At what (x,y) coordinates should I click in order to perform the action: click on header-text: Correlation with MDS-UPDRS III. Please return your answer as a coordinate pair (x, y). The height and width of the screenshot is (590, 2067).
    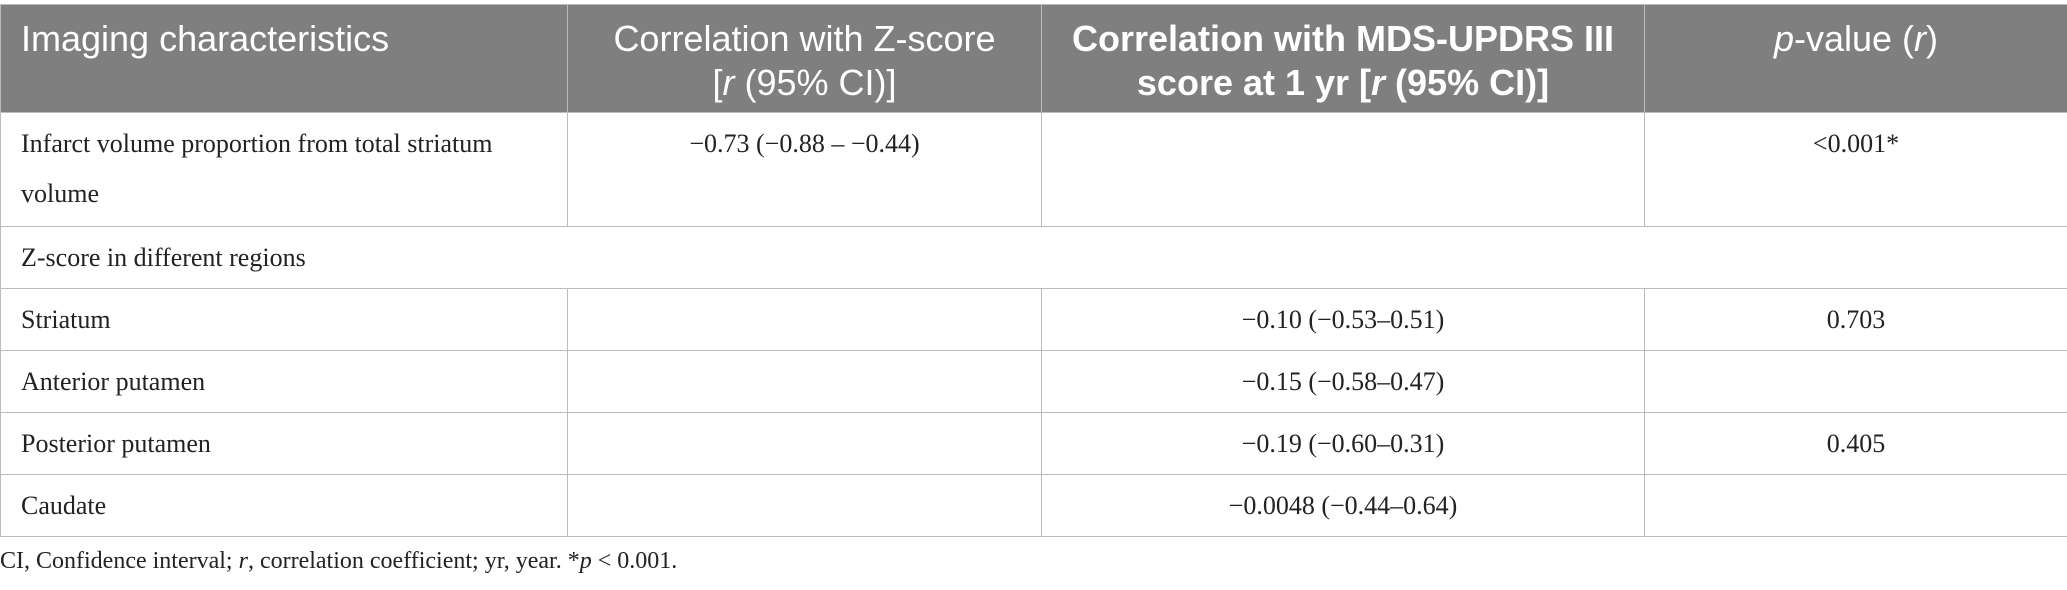
    Looking at the image, I should click on (1343, 38).